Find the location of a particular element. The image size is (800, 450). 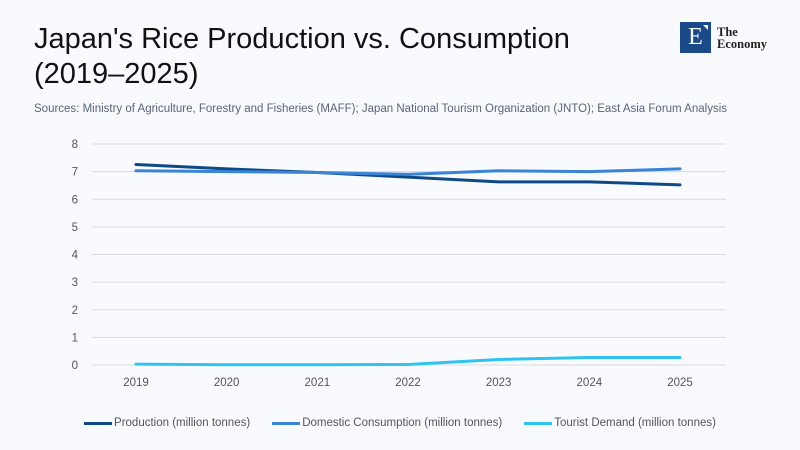

x-tick-label: 2021 is located at coordinates (318, 383).